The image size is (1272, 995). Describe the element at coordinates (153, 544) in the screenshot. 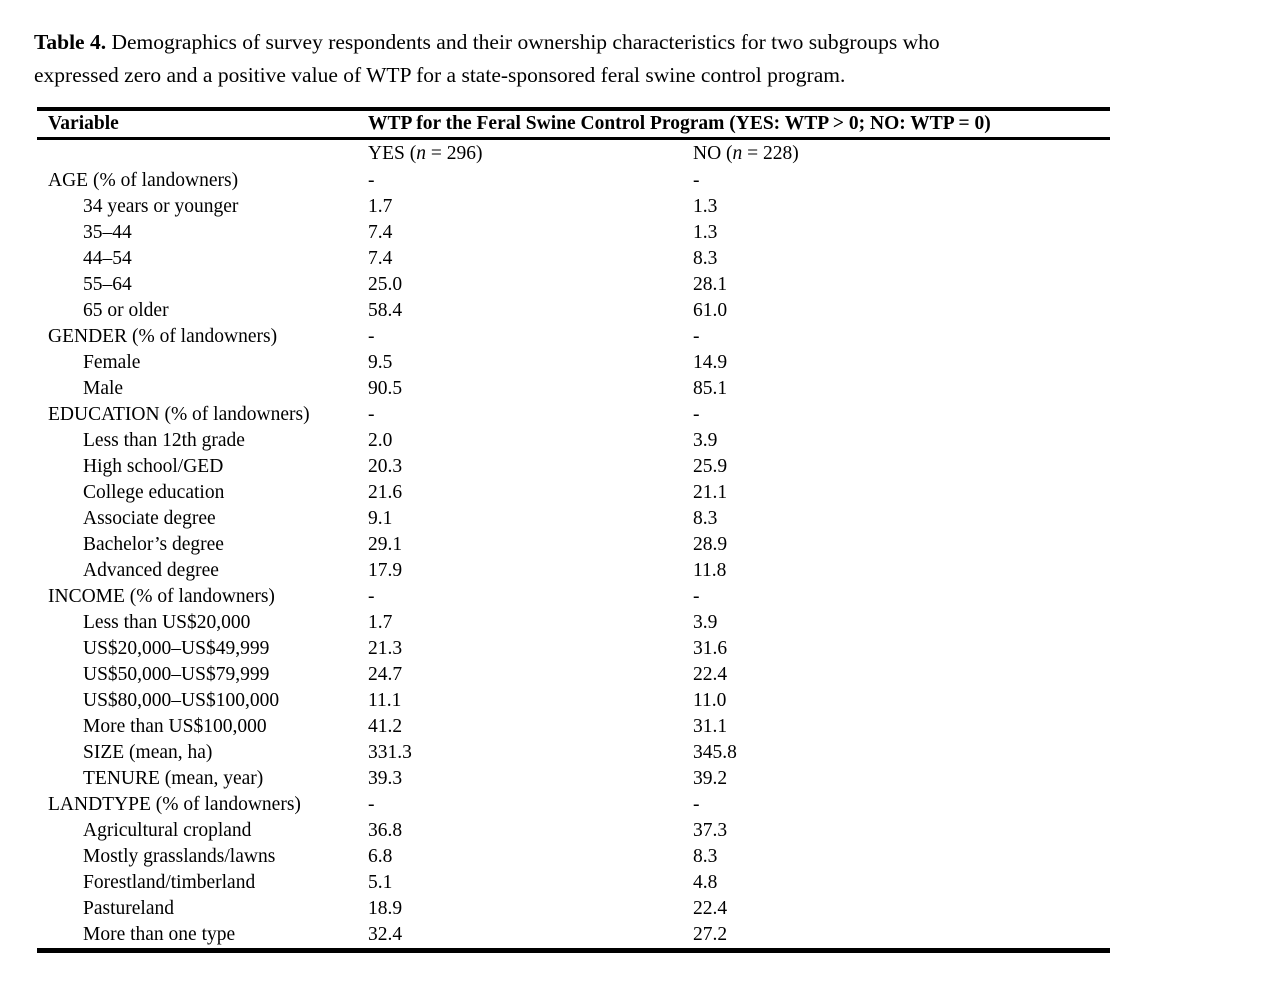

I see `row-label: Bachelor’s degree` at that location.